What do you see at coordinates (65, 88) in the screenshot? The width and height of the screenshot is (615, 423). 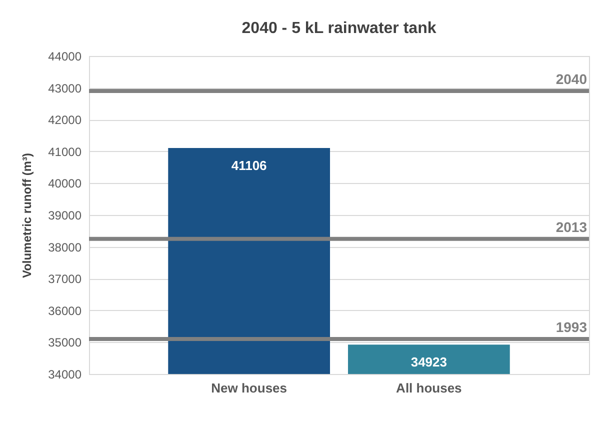 I see `y-tick-label: 43000` at bounding box center [65, 88].